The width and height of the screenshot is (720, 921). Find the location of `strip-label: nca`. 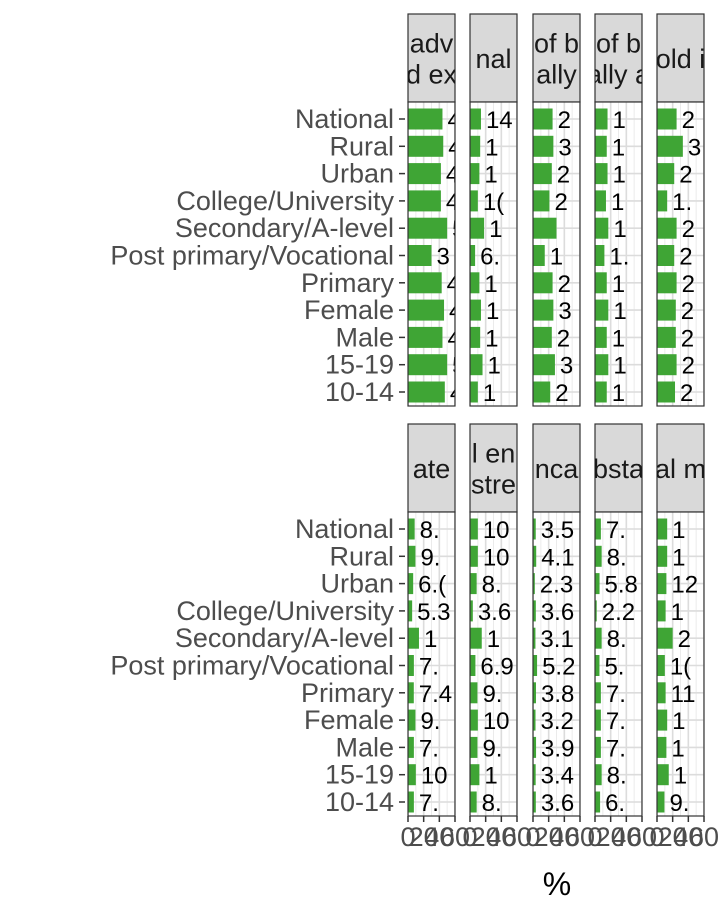

strip-label: nca is located at coordinates (557, 469).